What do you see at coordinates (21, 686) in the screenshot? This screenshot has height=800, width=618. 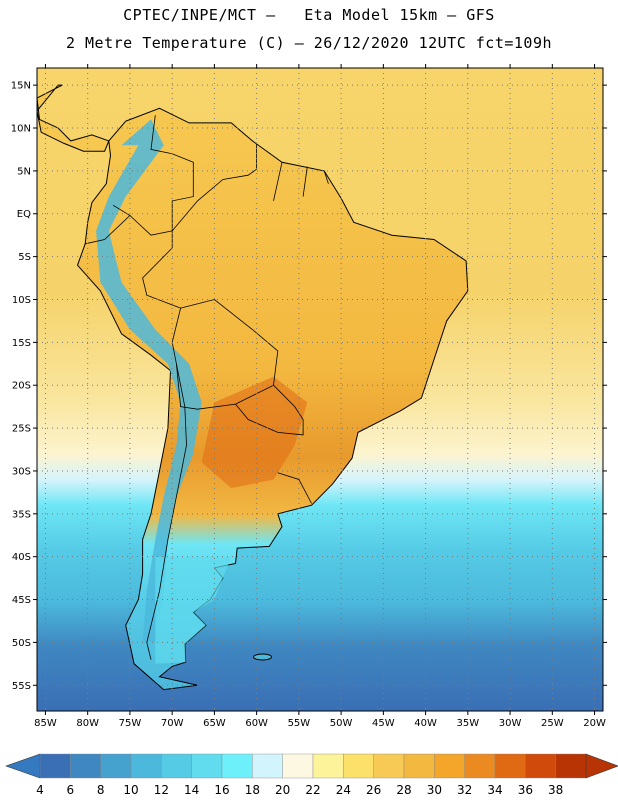 I see `lat-tick-label: 55S` at bounding box center [21, 686].